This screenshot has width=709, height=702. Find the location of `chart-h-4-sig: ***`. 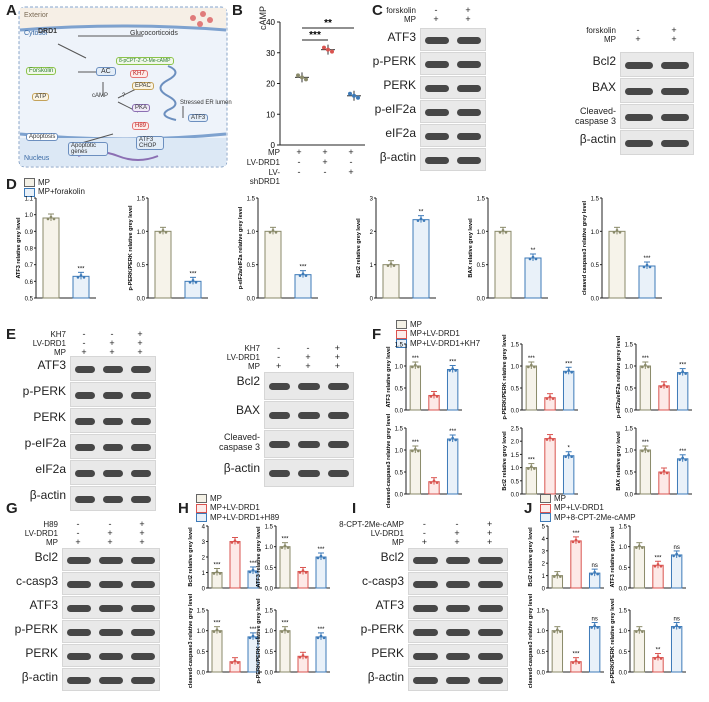

chart-h-4-sig: *** is located at coordinates (285, 624).